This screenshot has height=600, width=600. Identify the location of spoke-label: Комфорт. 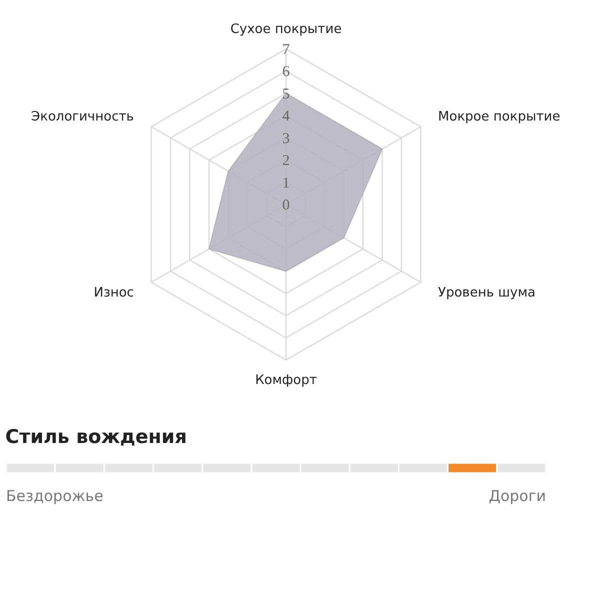
(286, 380).